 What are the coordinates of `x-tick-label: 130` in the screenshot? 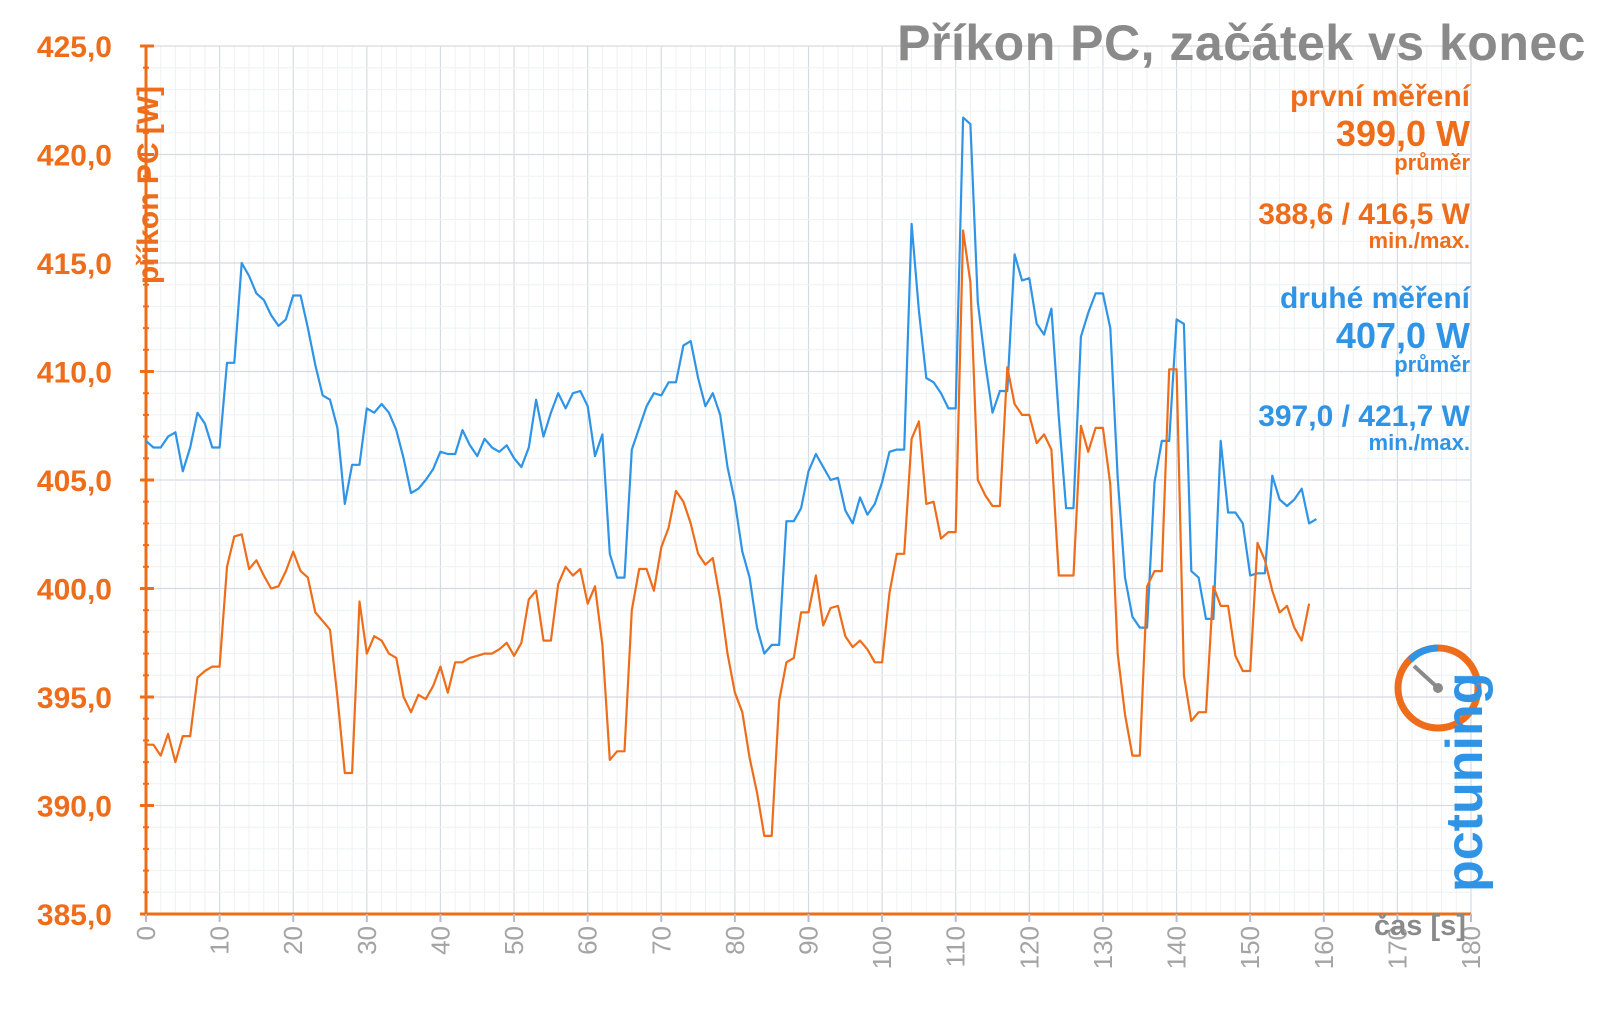 It's located at (1103, 947).